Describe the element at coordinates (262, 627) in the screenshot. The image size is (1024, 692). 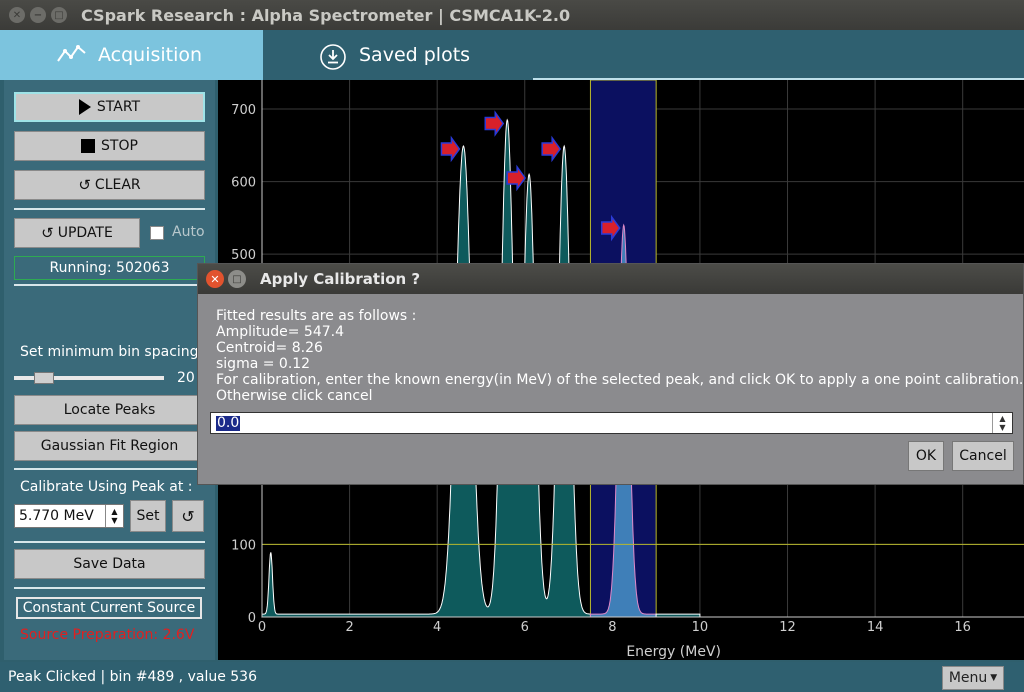
I see `x-tick-label: 0` at that location.